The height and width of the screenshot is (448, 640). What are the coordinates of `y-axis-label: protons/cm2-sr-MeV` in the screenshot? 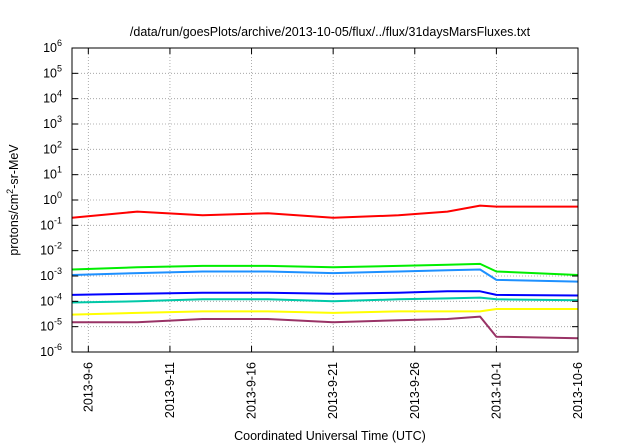 It's located at (13, 200).